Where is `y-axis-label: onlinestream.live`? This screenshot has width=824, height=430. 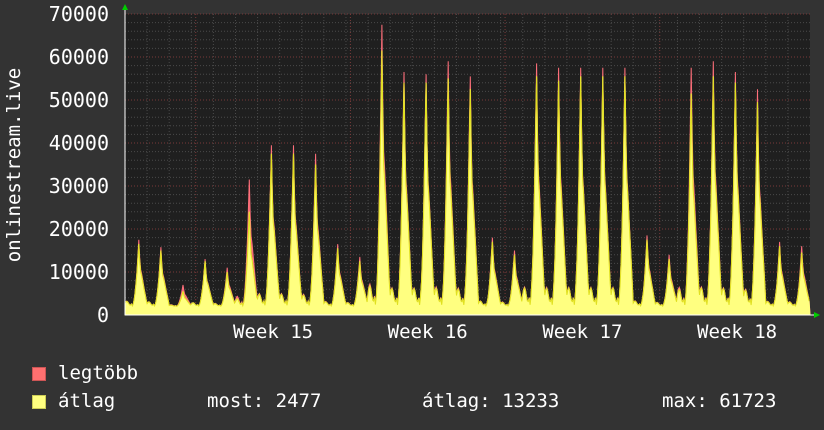
y-axis-label: onlinestream.live is located at coordinates (14, 165).